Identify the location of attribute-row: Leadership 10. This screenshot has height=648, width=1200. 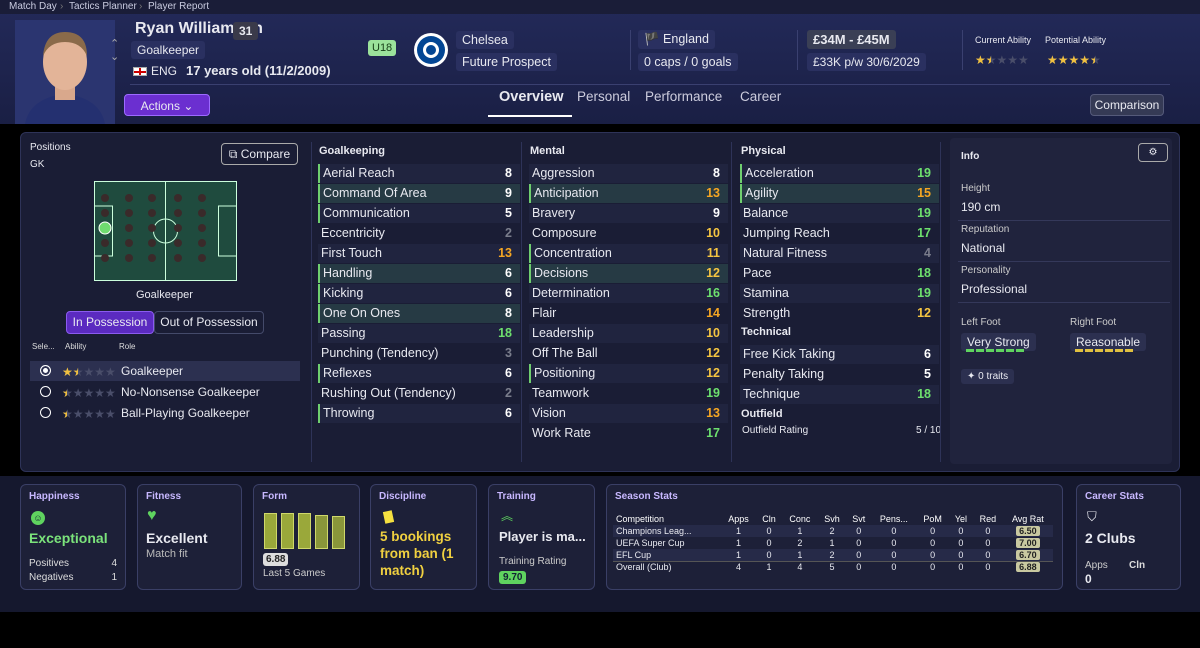
(628, 333).